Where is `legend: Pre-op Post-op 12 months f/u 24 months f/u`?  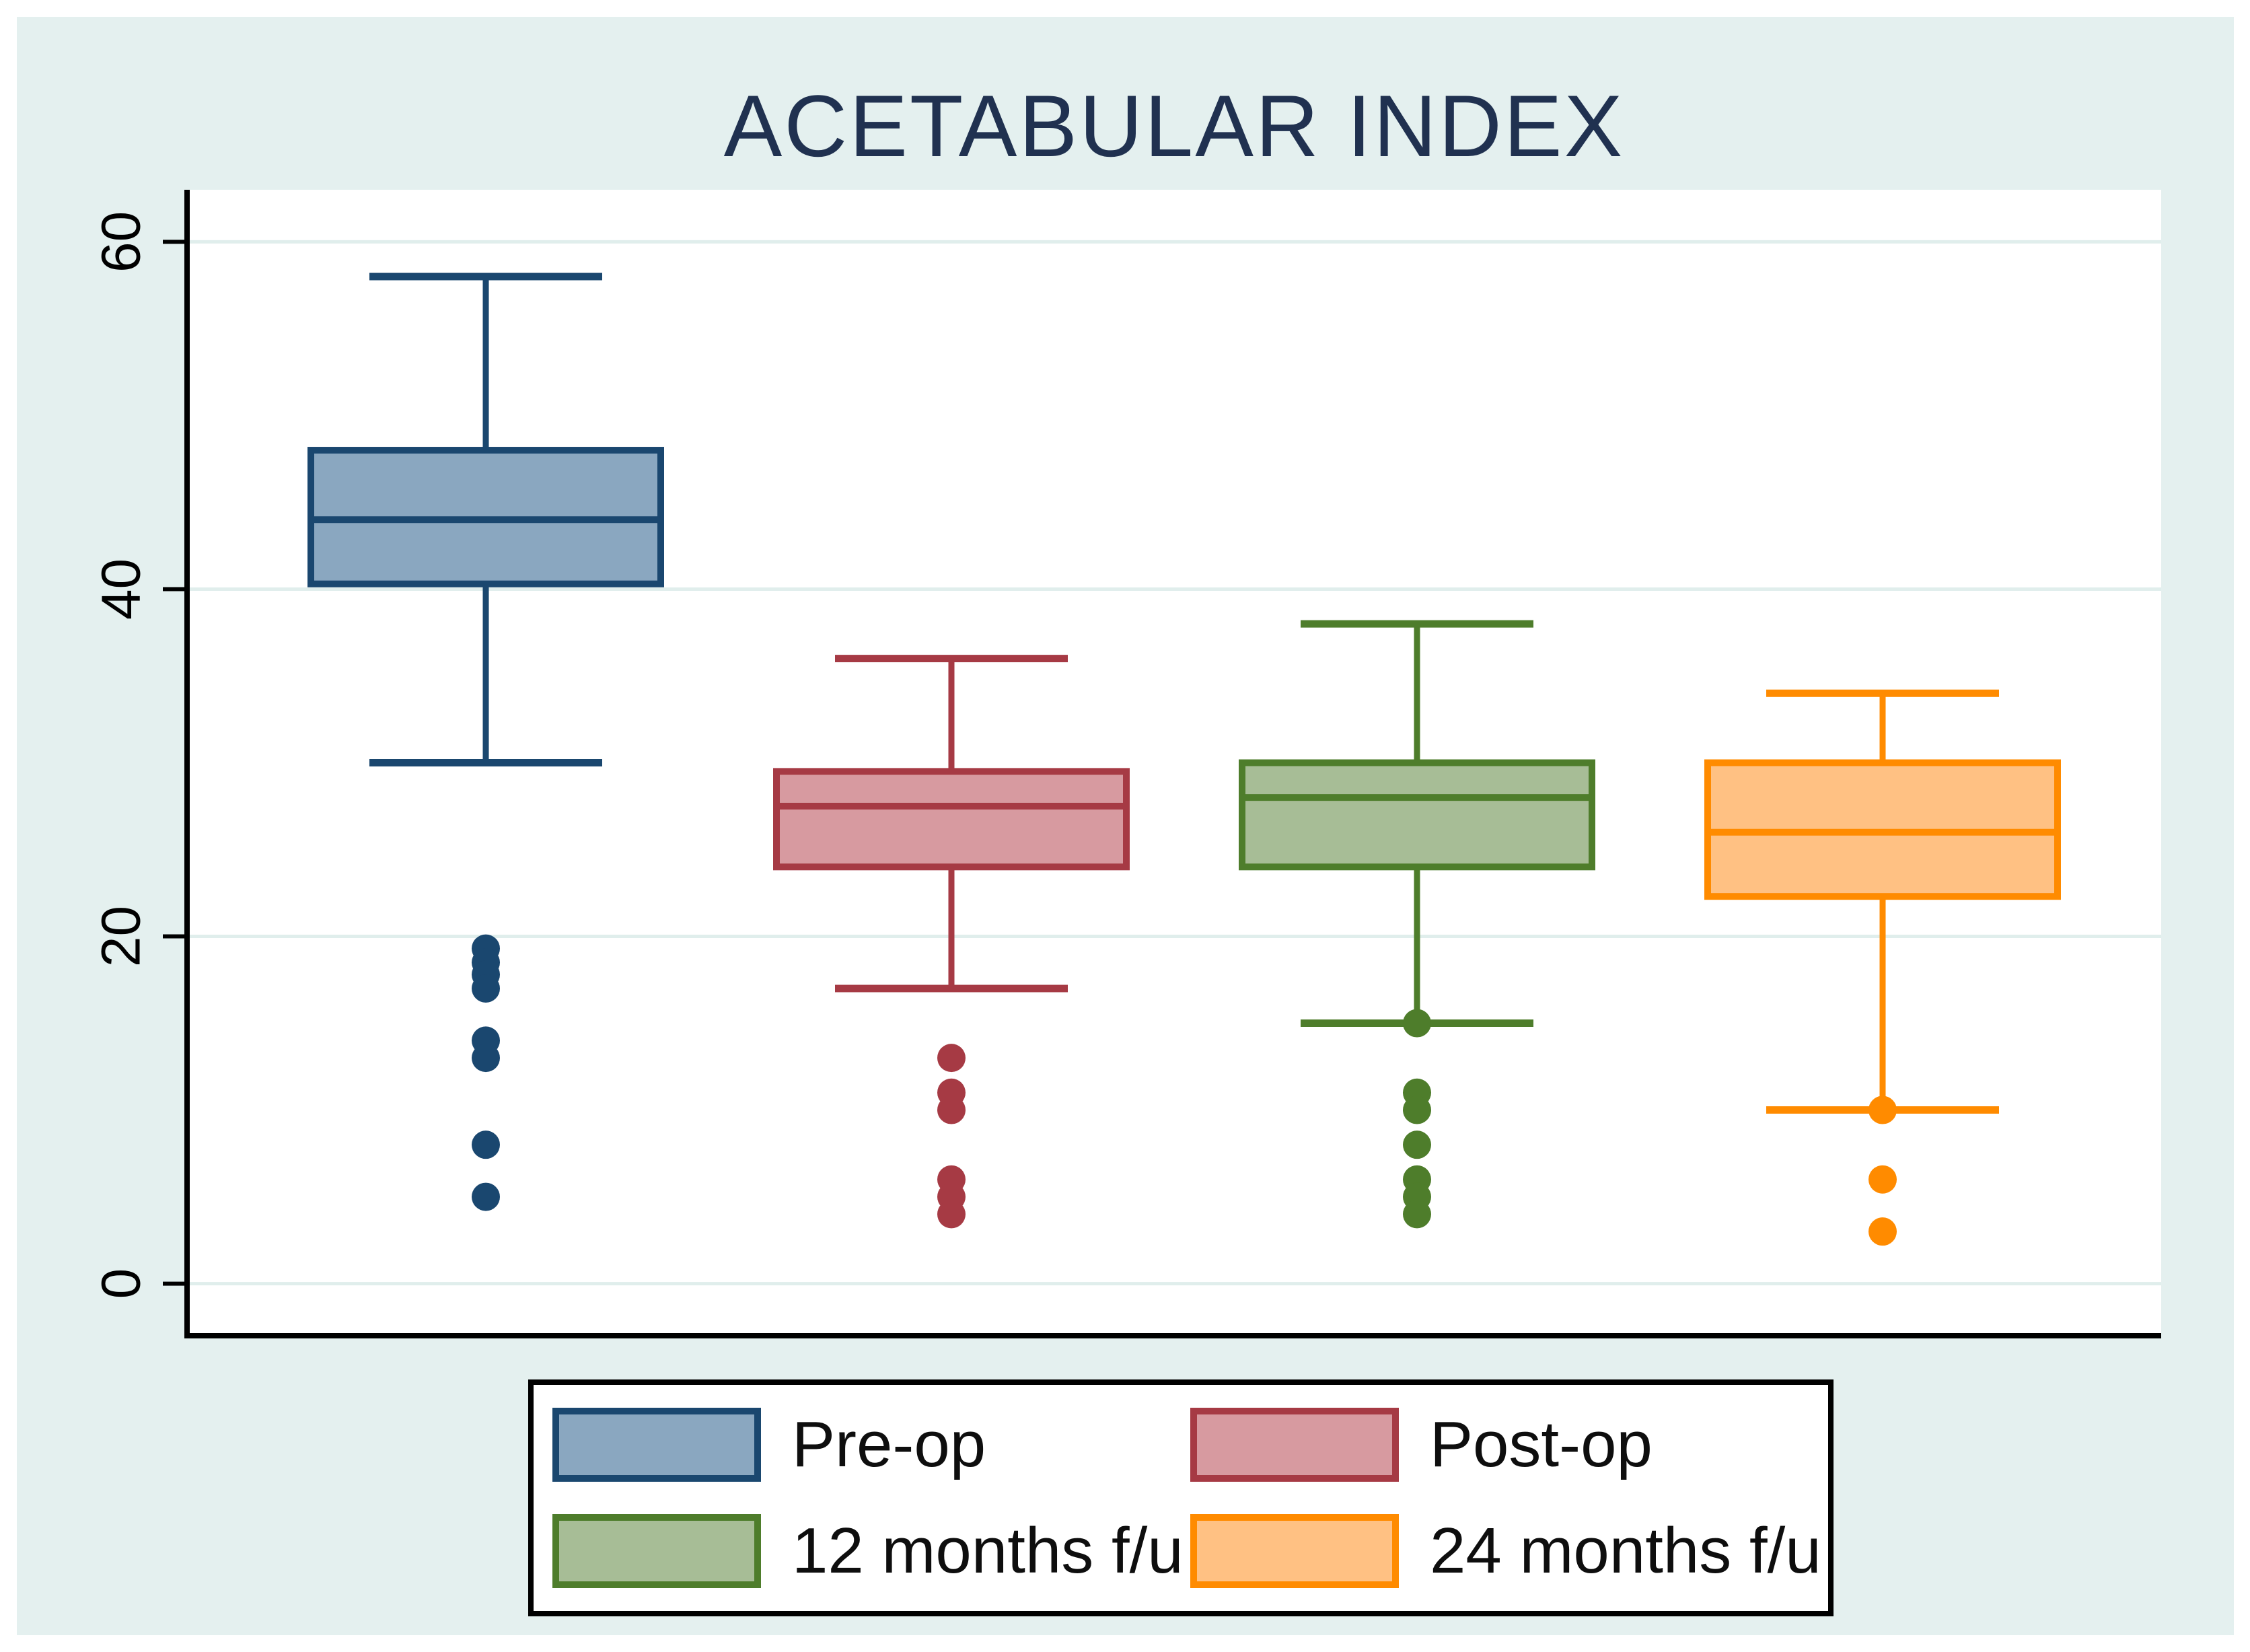 legend: Pre-op Post-op 12 months f/u 24 months f/u is located at coordinates (1181, 1497).